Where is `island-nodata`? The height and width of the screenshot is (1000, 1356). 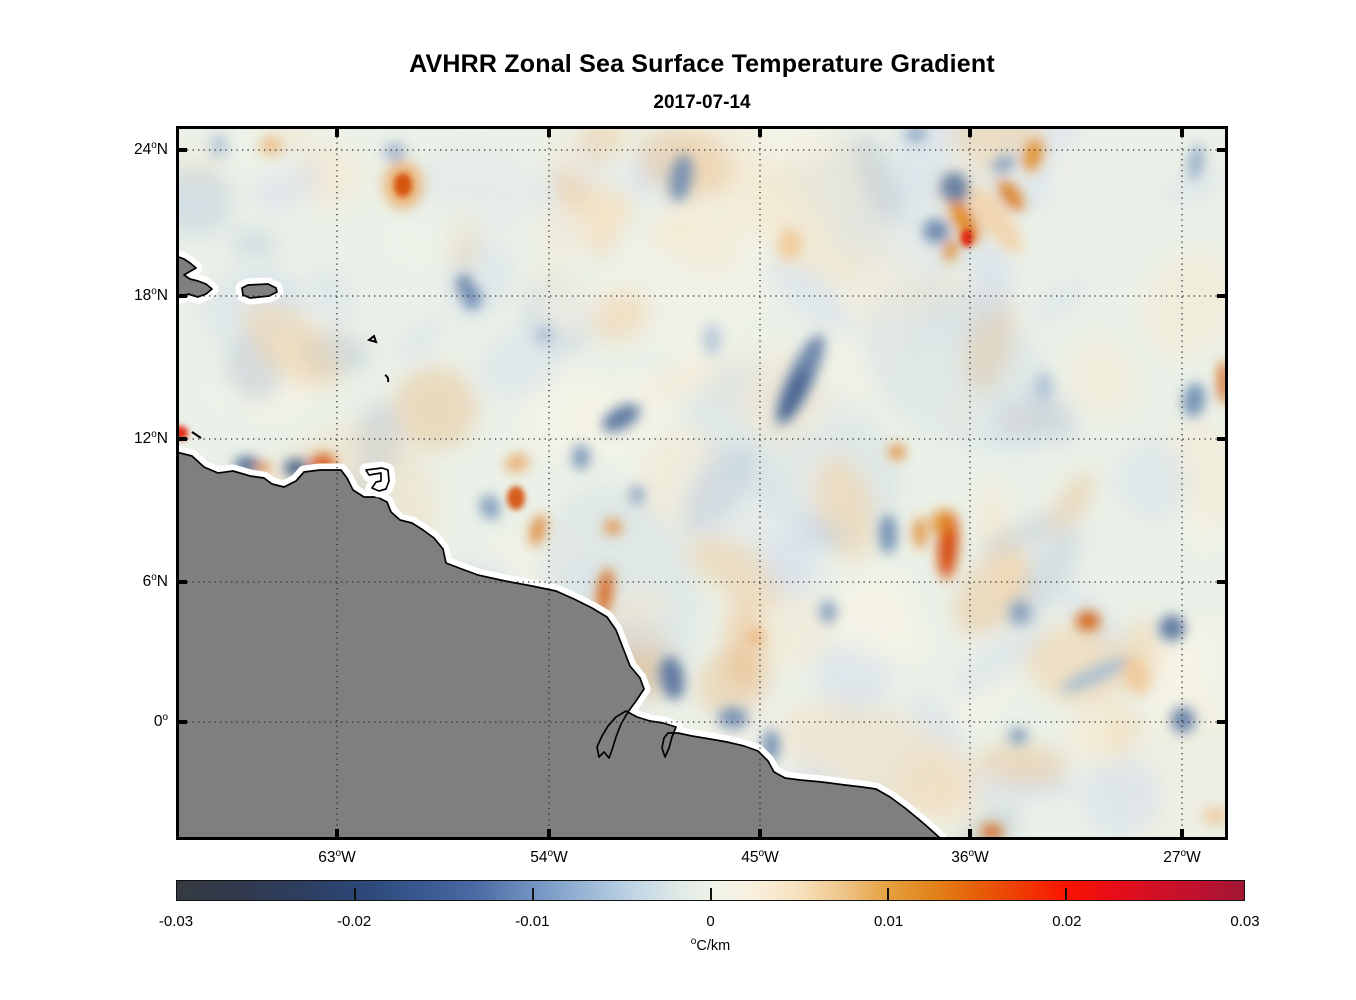 island-nodata is located at coordinates (377, 479).